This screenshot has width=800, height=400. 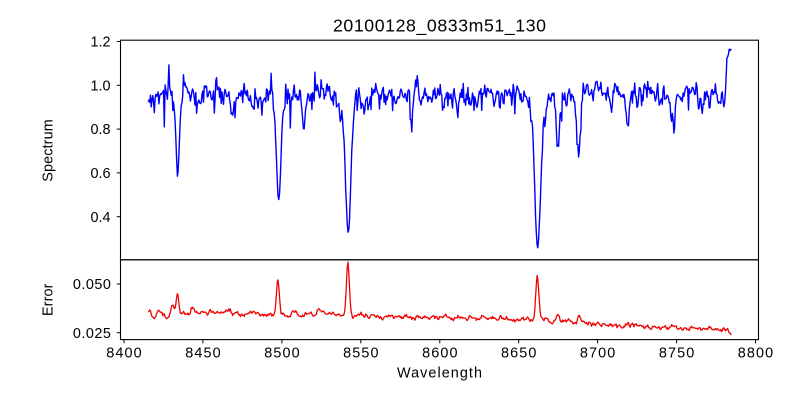 What do you see at coordinates (92, 285) in the screenshot?
I see `svg-text: 0.050` at bounding box center [92, 285].